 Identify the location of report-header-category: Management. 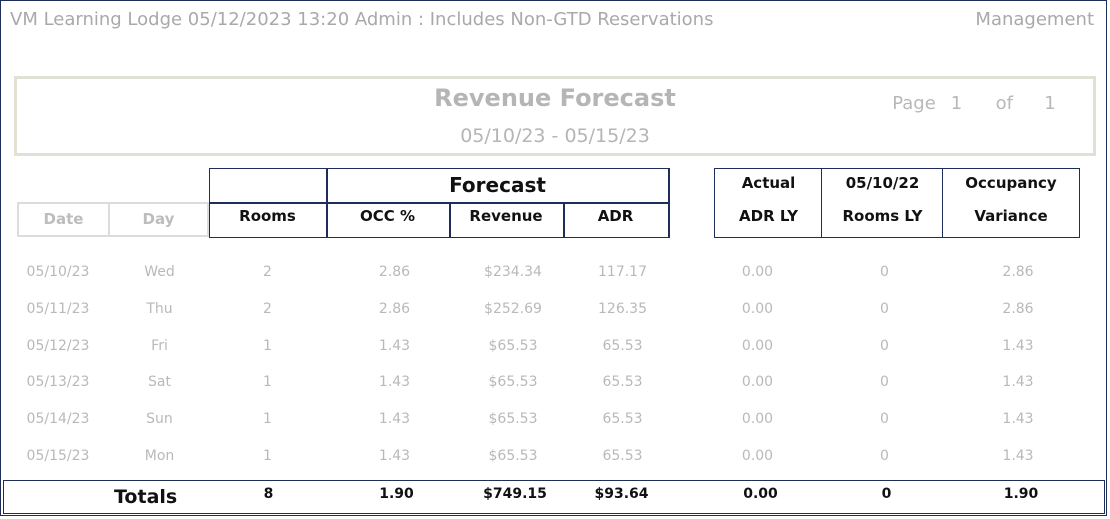
(1034, 19).